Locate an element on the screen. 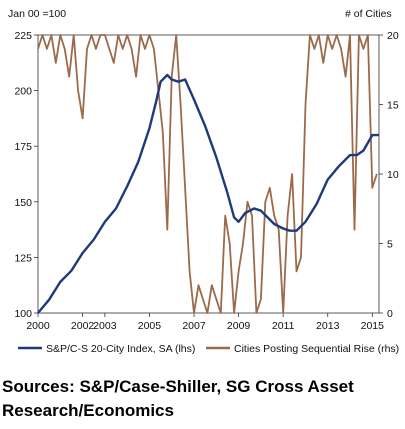  legend-label-index: S&P/C-S 20-City Index, SA (lhs) is located at coordinates (120, 349).